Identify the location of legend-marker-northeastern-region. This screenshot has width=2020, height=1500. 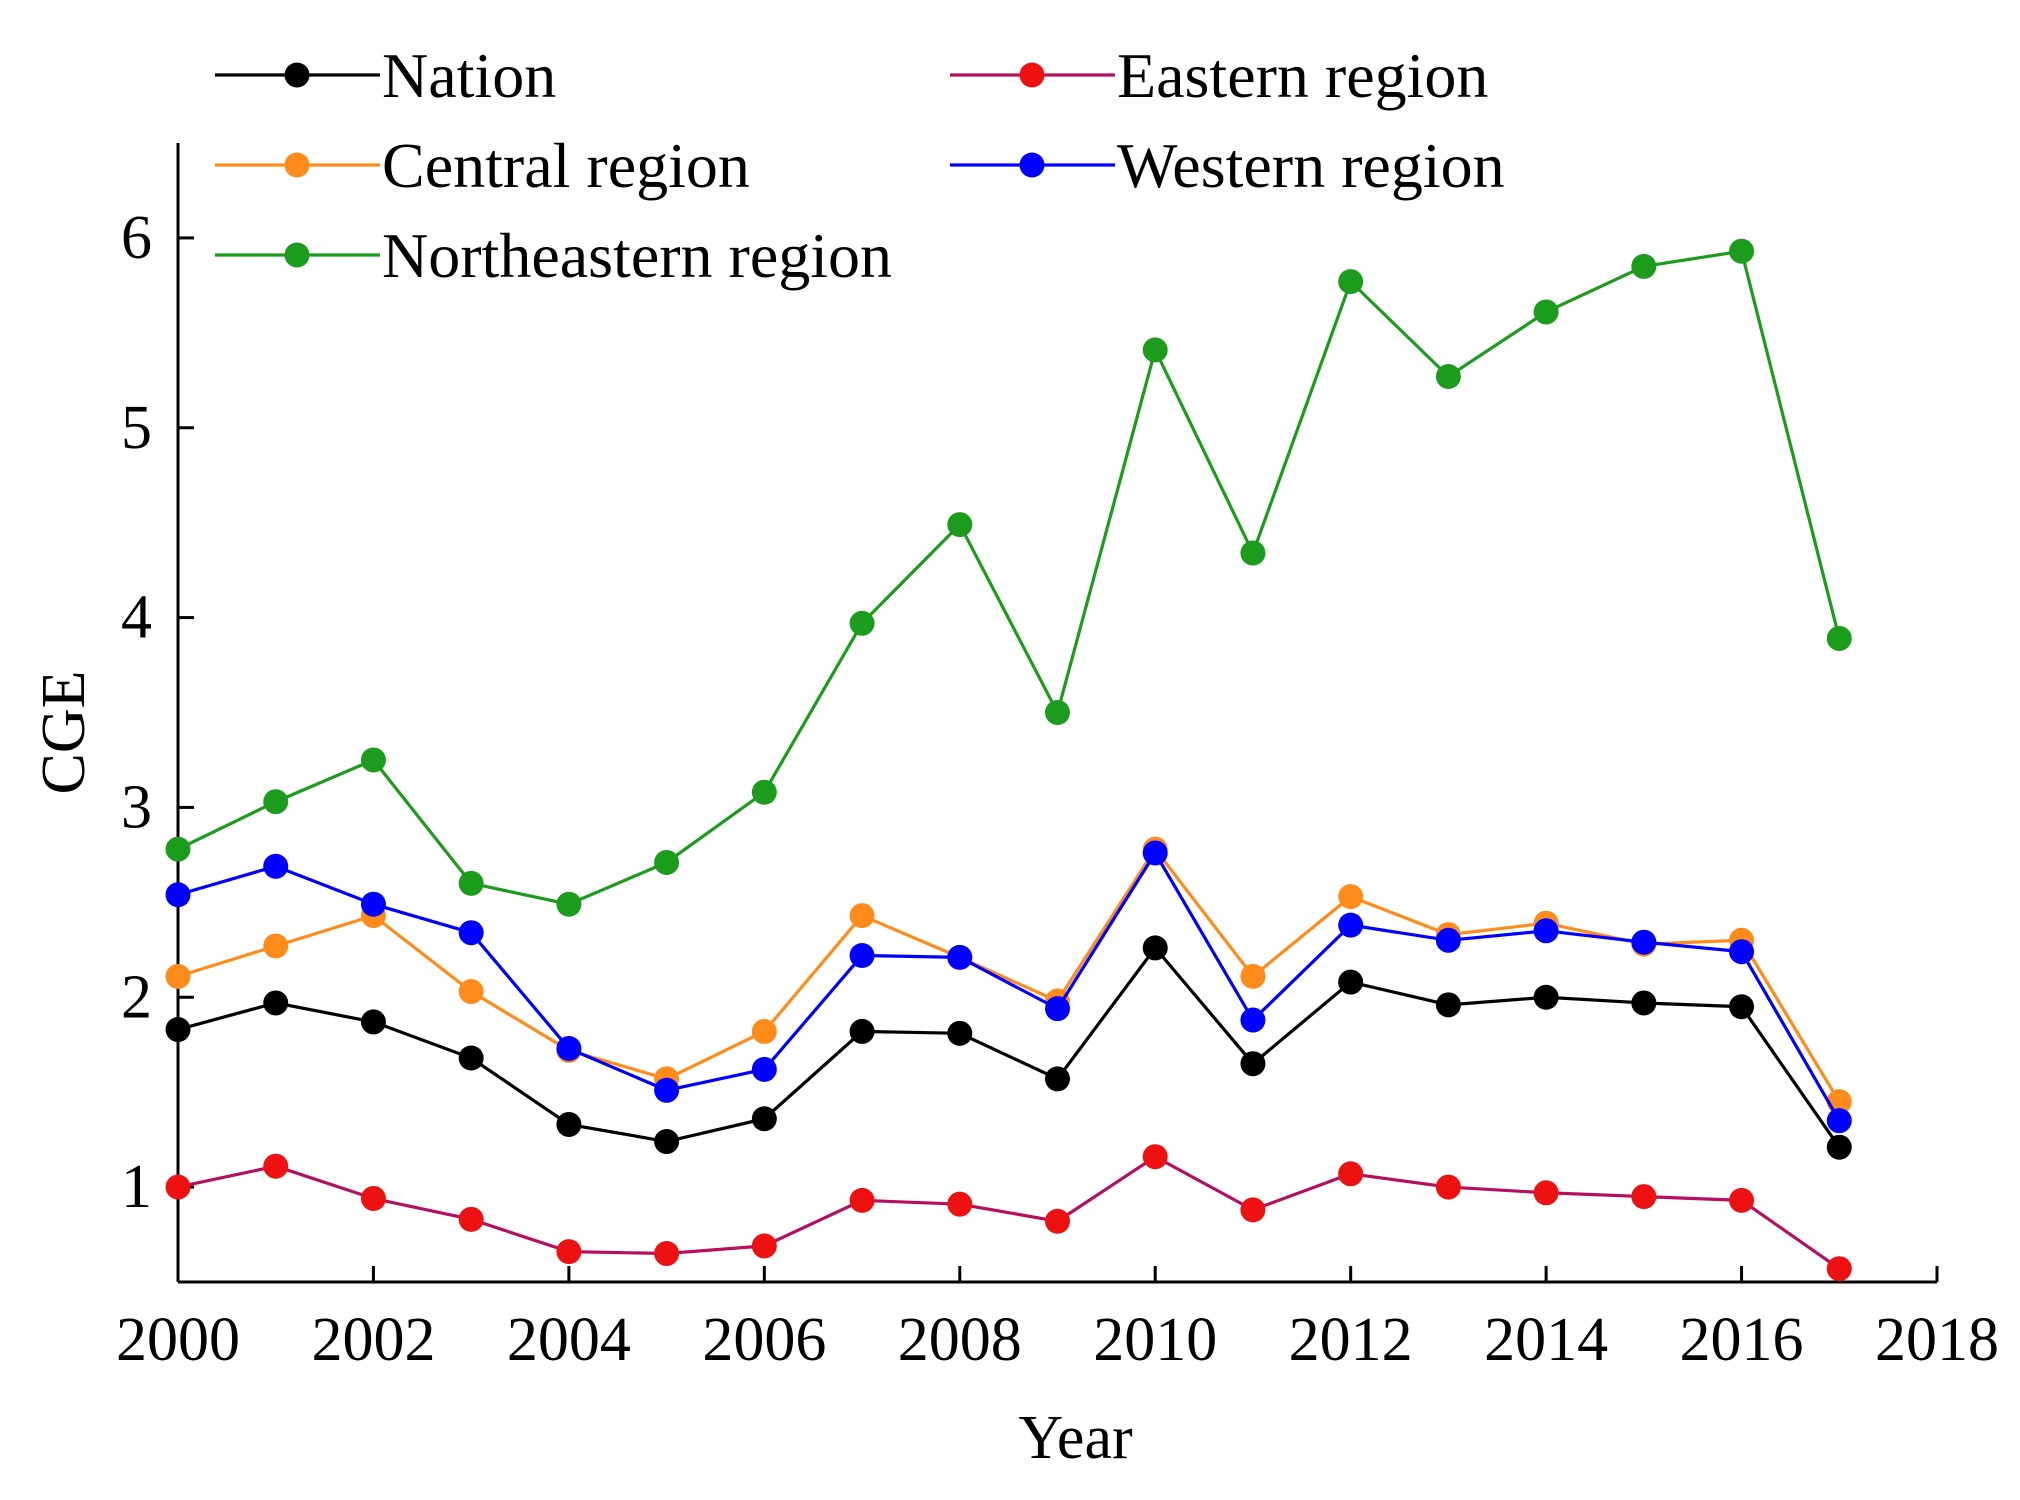
(297, 255).